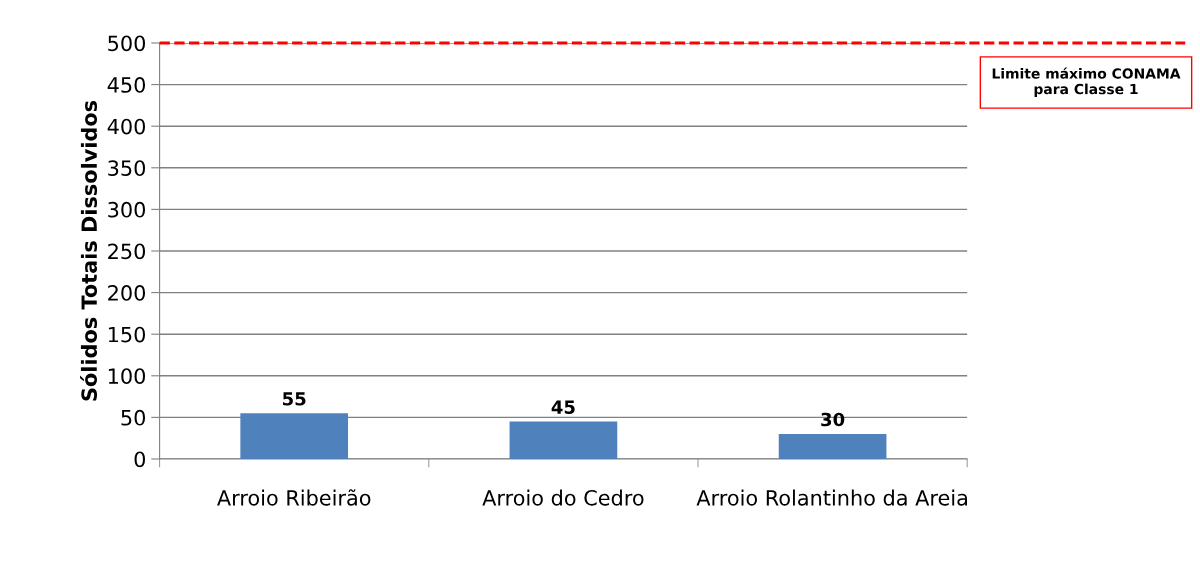 The image size is (1200, 581). What do you see at coordinates (127, 293) in the screenshot?
I see `y-tick-label: 200` at bounding box center [127, 293].